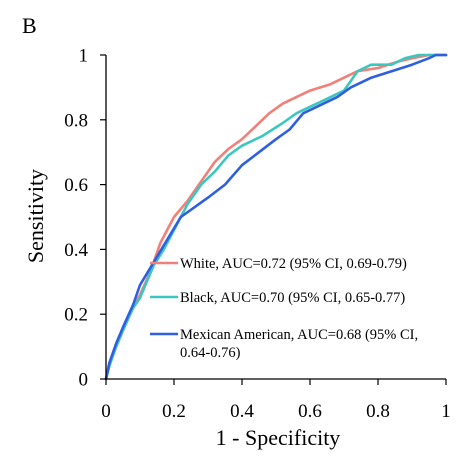 The height and width of the screenshot is (474, 474). Describe the element at coordinates (76, 185) in the screenshot. I see `y-tick-label: 0.6` at that location.